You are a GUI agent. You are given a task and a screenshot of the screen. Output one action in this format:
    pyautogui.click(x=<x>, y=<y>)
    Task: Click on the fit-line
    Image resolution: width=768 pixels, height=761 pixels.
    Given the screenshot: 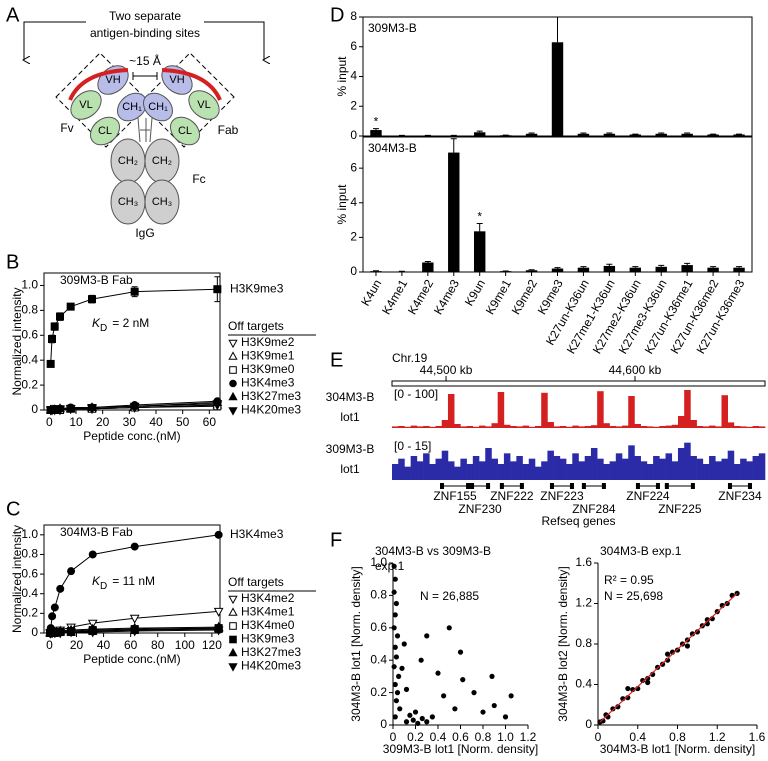 What is the action you would take?
    pyautogui.click(x=668, y=658)
    